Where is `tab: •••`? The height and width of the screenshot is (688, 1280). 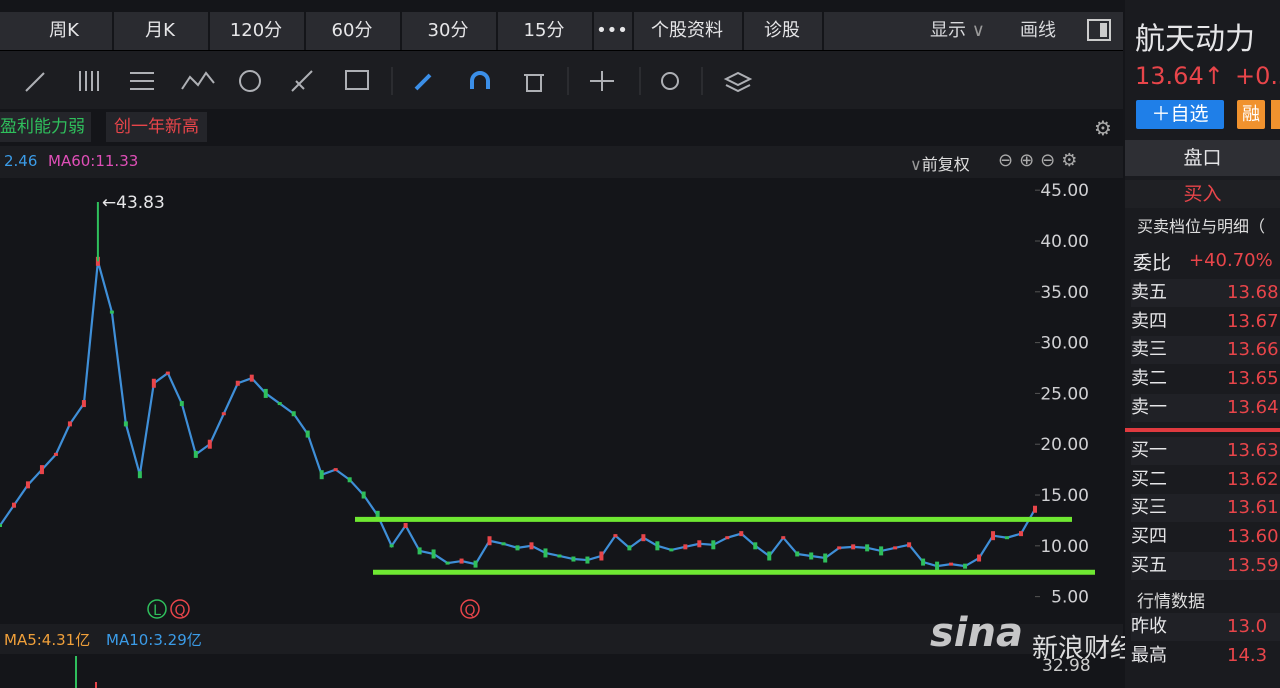 tab: ••• is located at coordinates (613, 31).